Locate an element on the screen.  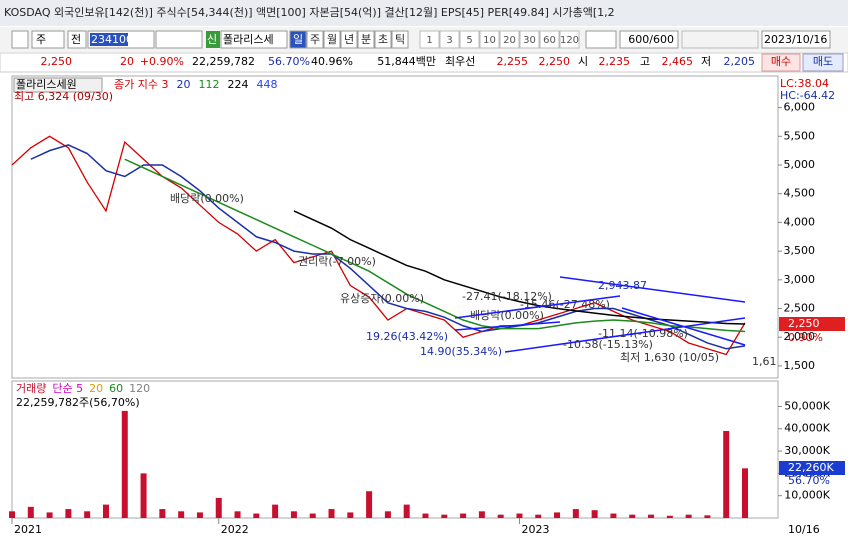
high: 2,465 is located at coordinates (678, 61).